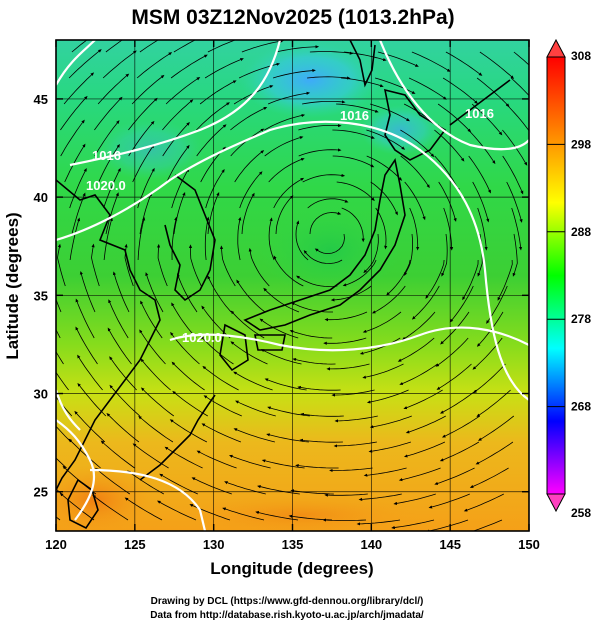 The image size is (599, 630). What do you see at coordinates (581, 513) in the screenshot?
I see `colorbar-tick-label: 258` at bounding box center [581, 513].